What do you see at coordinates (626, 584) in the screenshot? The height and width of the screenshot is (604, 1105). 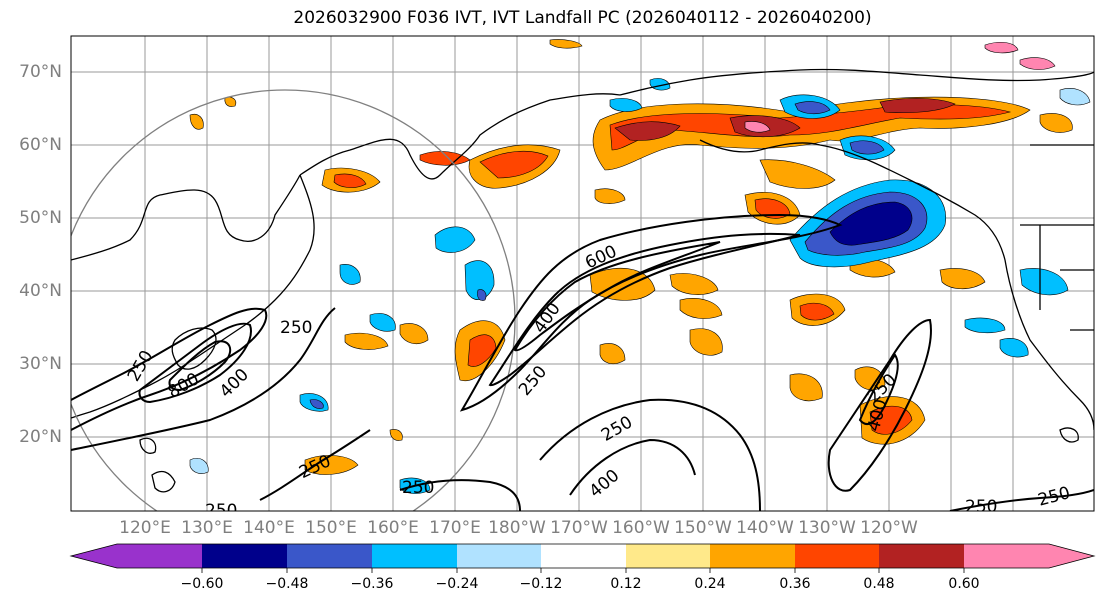 I see `colorbar-tick-label: 0.12` at bounding box center [626, 584].